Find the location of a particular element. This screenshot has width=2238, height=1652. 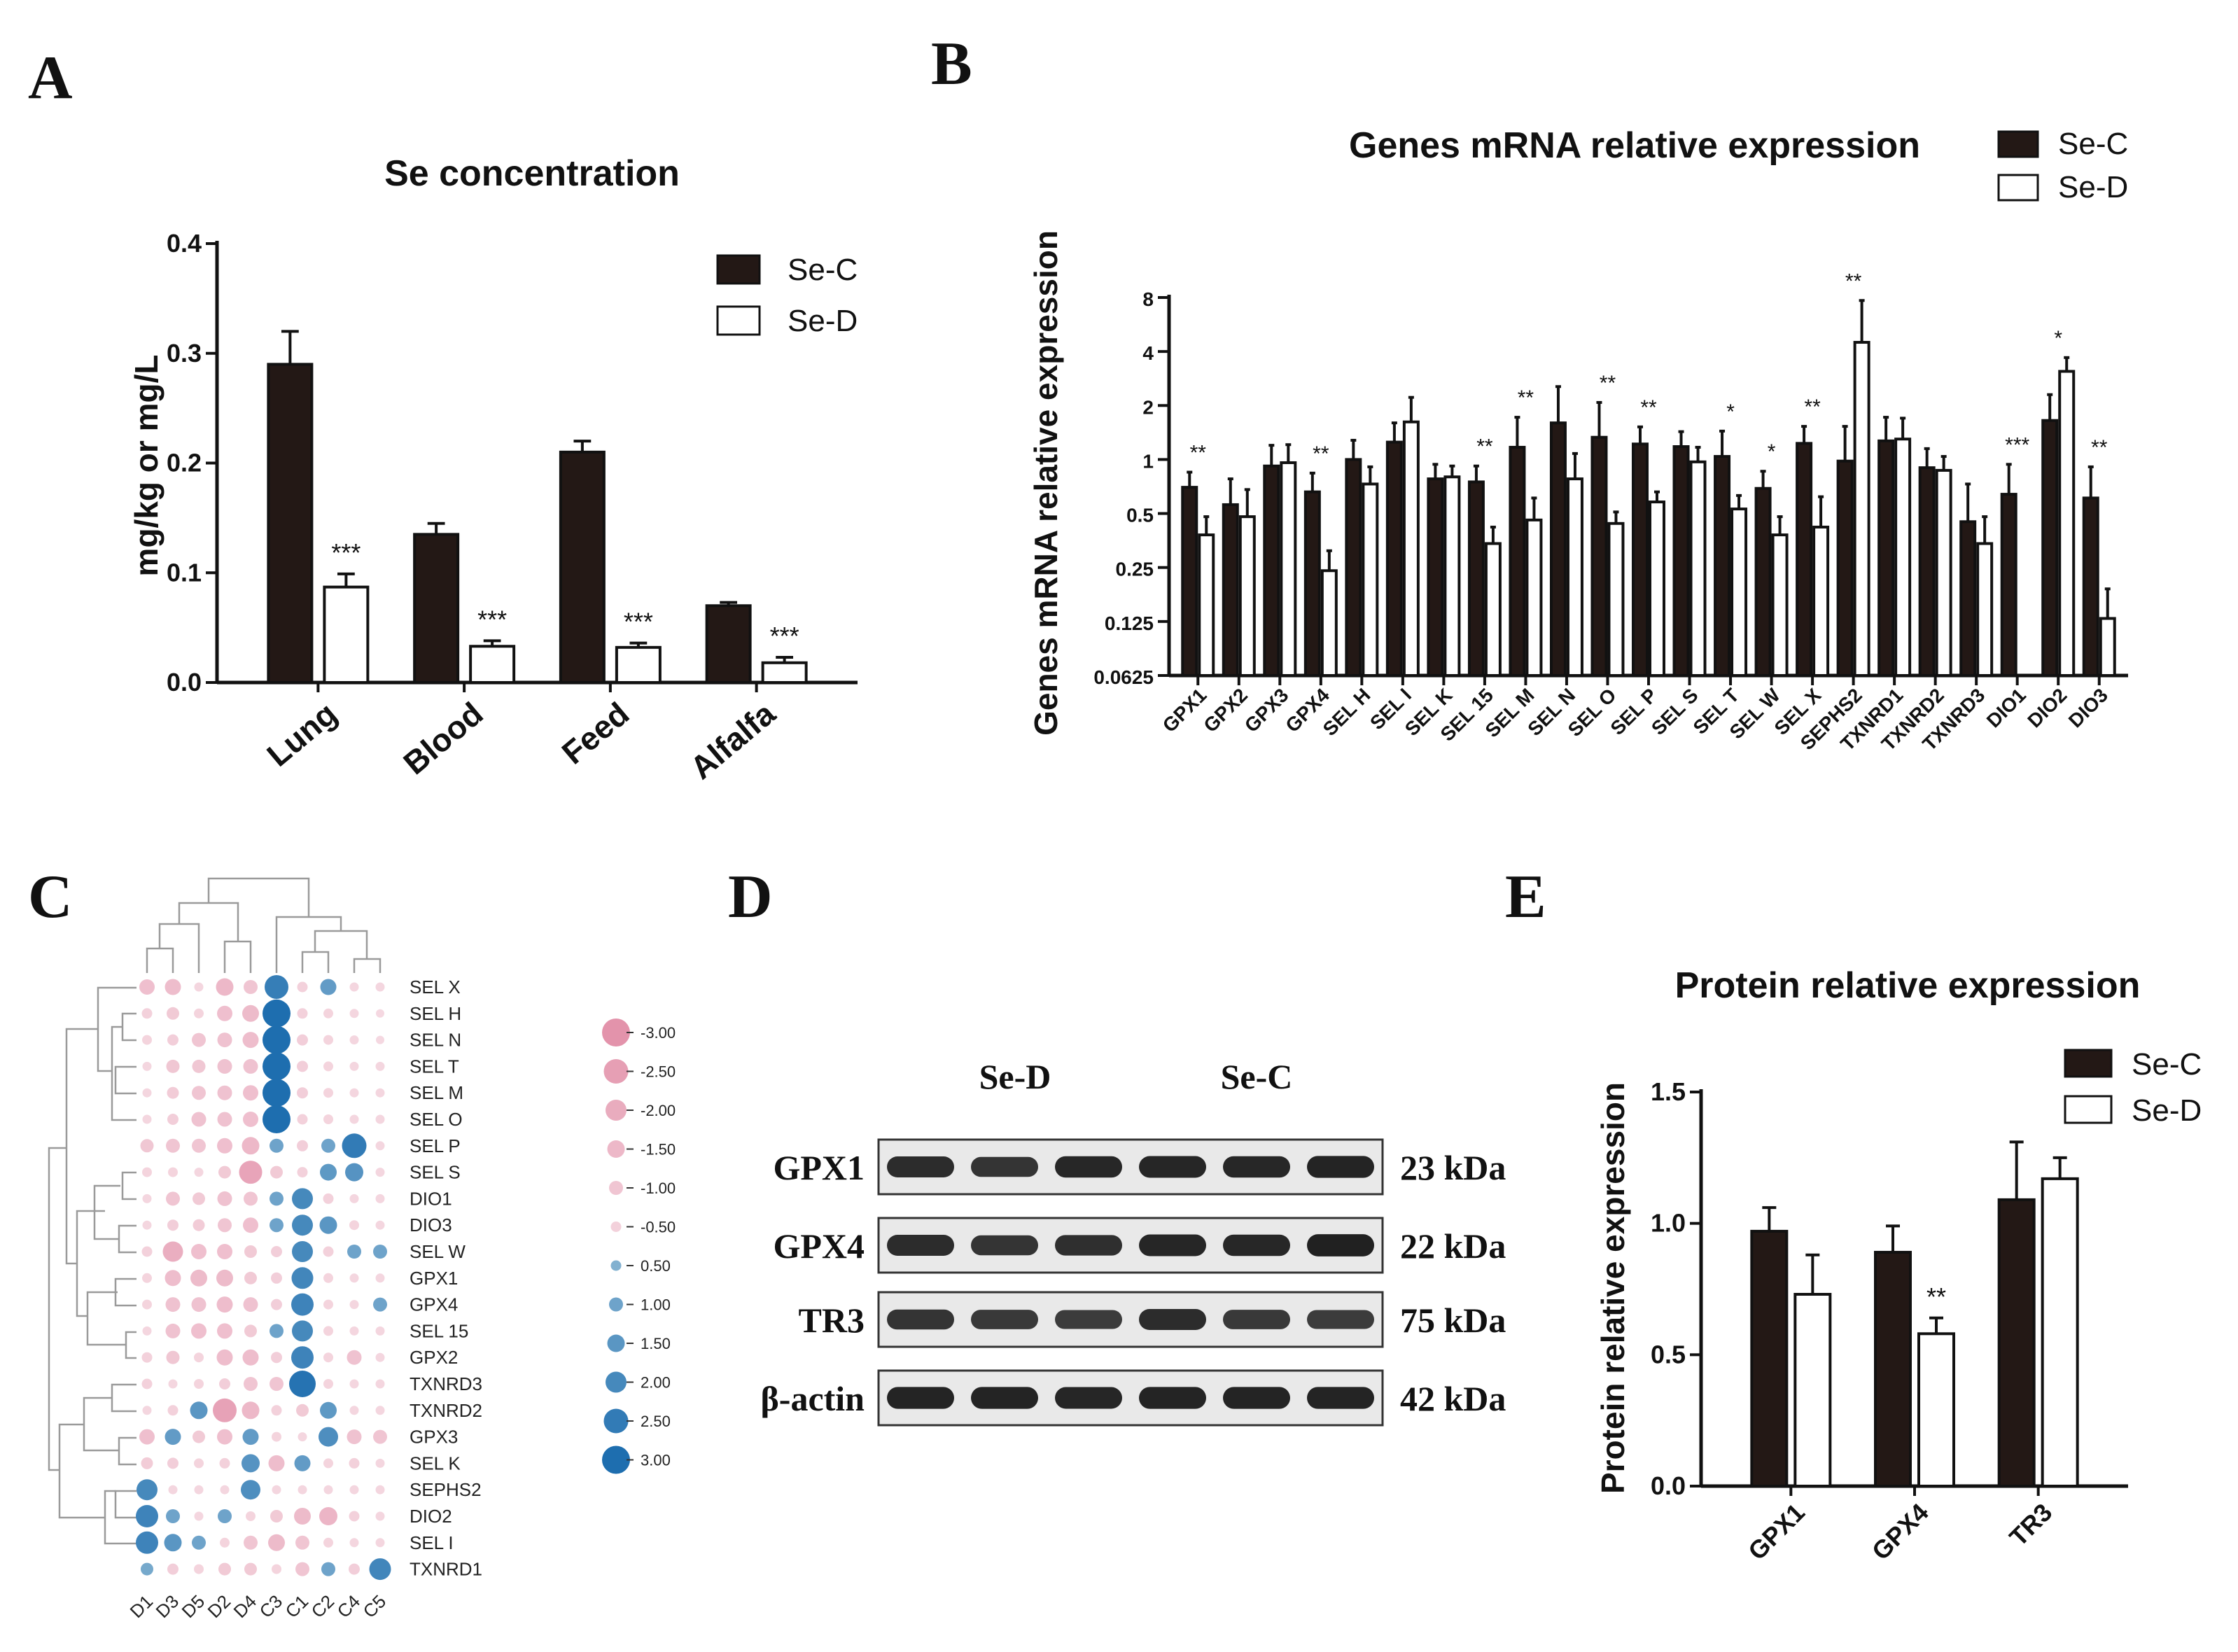

heatmap-legend-label: 1.00 is located at coordinates (656, 1305).